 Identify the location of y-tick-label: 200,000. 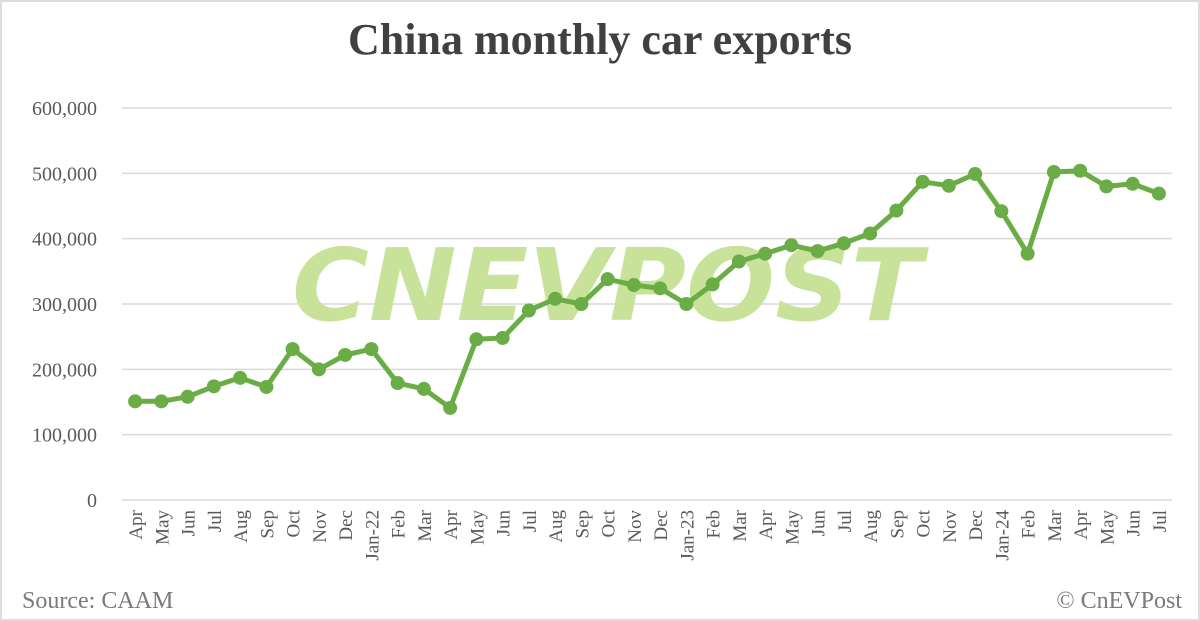
(64, 370).